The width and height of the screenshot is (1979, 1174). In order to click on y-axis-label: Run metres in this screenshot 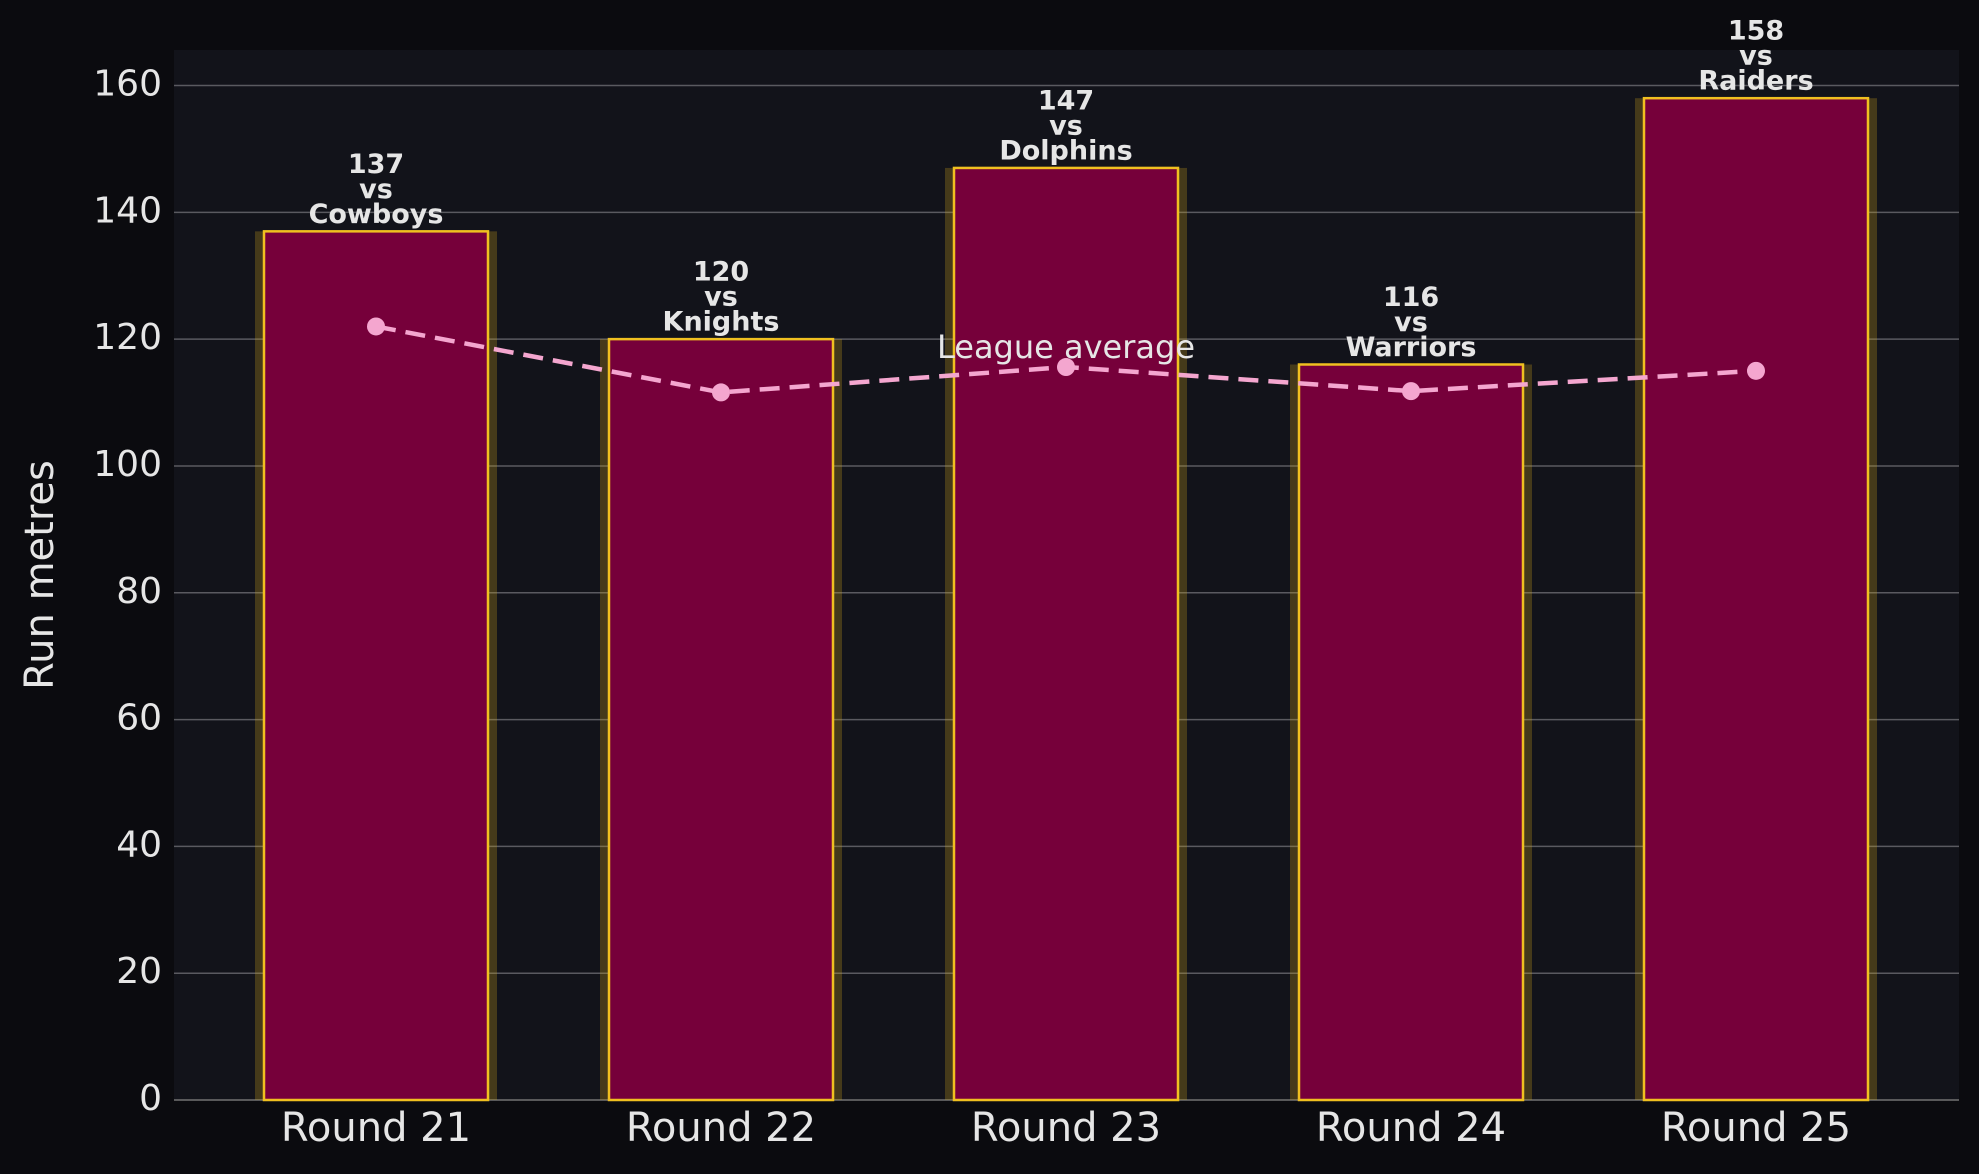, I will do `click(40, 575)`.